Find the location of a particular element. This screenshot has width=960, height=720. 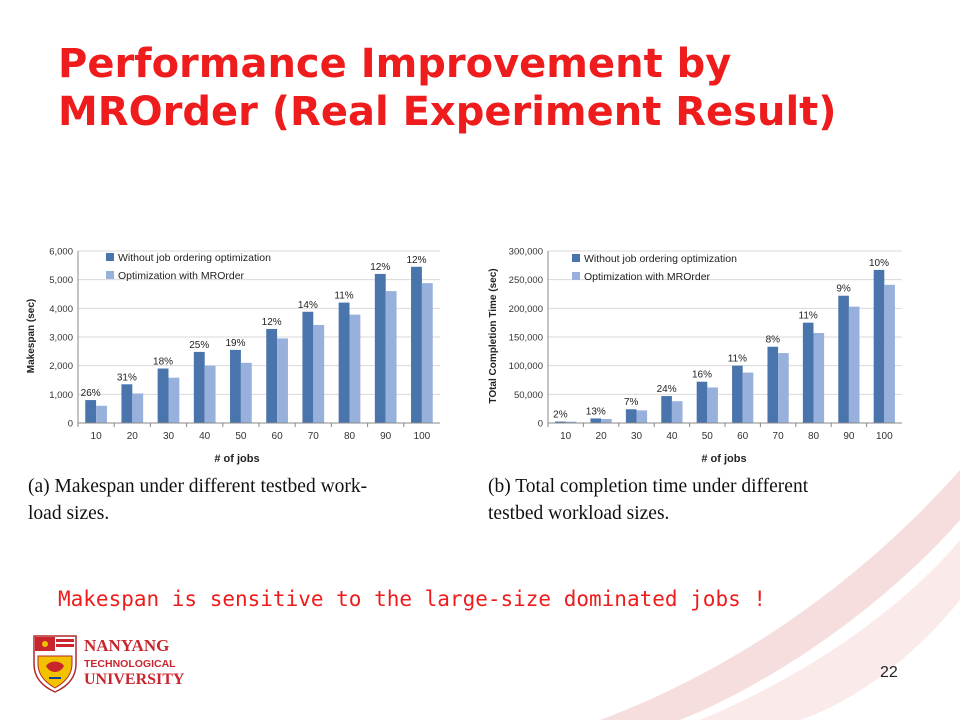

y-tick-labels: 0 1,000 2,000 3,000 4,000 5,000 6,000 is located at coordinates (61, 338).